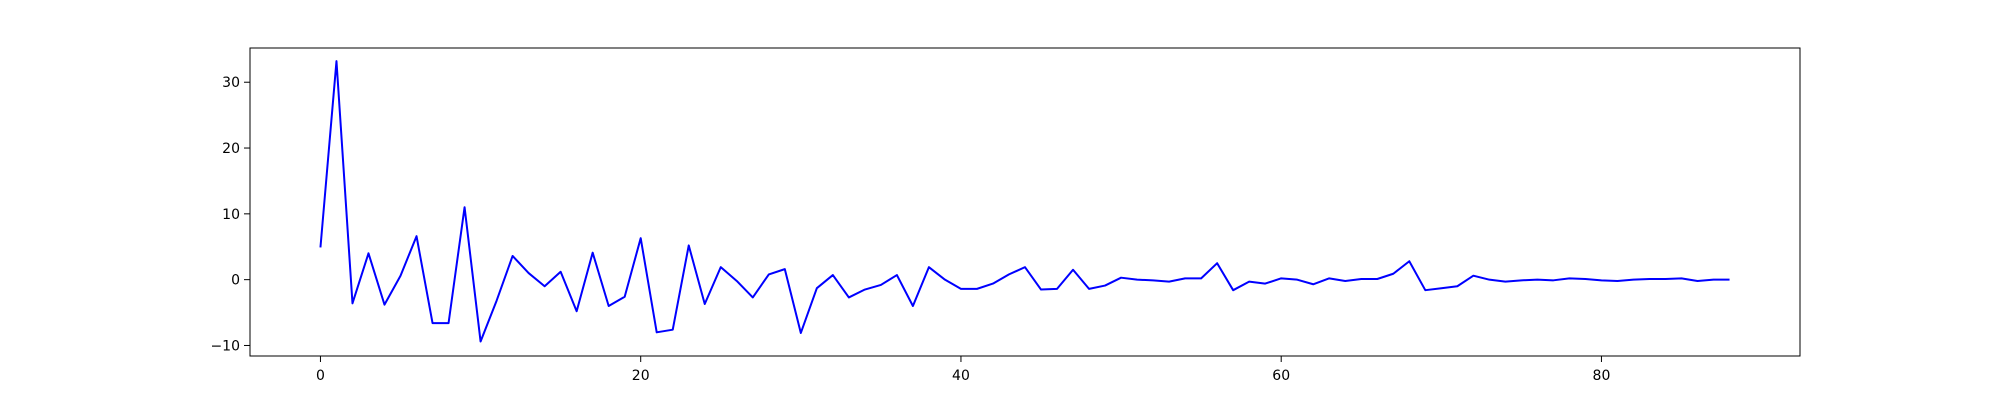  I want to click on x-tick-label: 0, so click(320, 376).